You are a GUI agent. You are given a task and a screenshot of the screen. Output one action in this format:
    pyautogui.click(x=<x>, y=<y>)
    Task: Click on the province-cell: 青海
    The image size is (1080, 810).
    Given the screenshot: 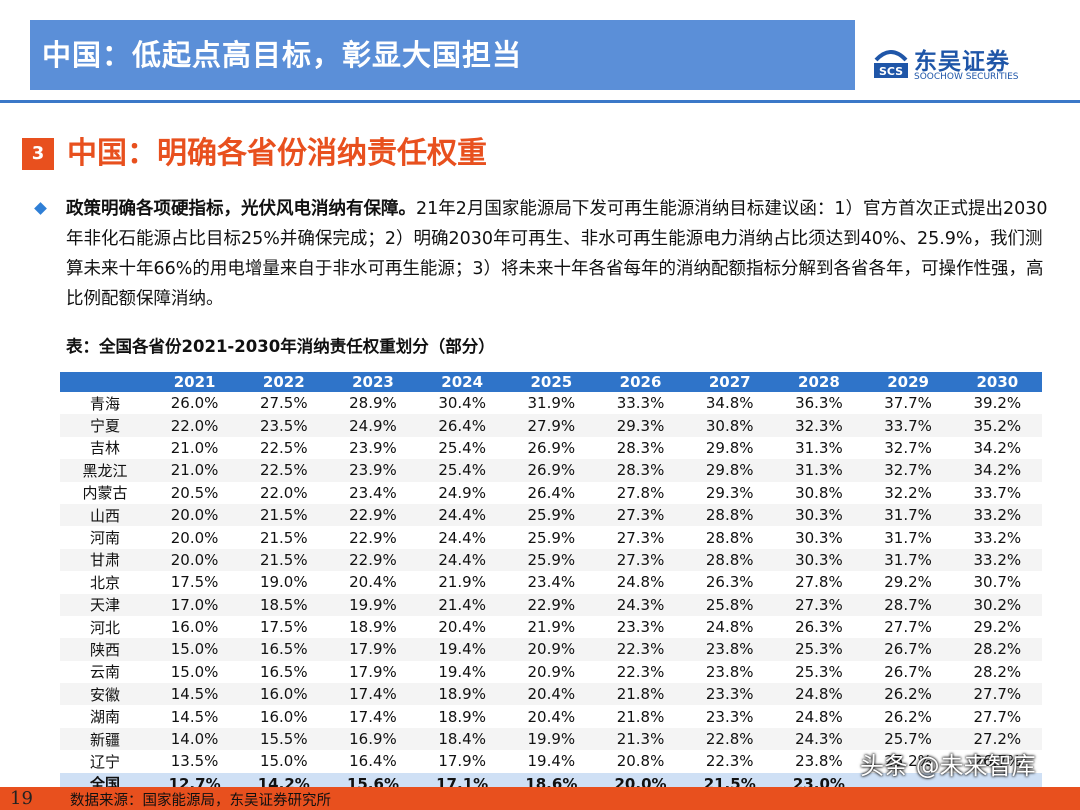 What is the action you would take?
    pyautogui.click(x=104, y=403)
    